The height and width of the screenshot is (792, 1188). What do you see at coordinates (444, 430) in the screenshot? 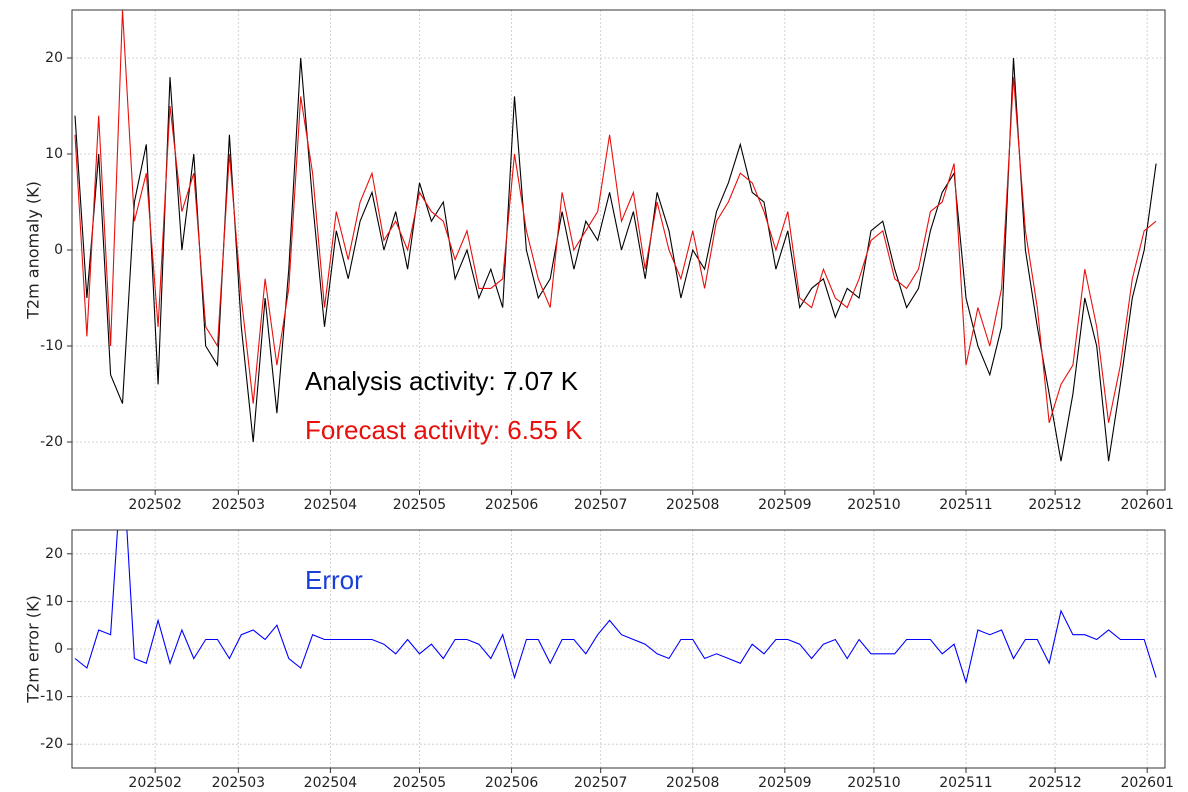
I see `annotation: Forecast activity: 6.55 K` at bounding box center [444, 430].